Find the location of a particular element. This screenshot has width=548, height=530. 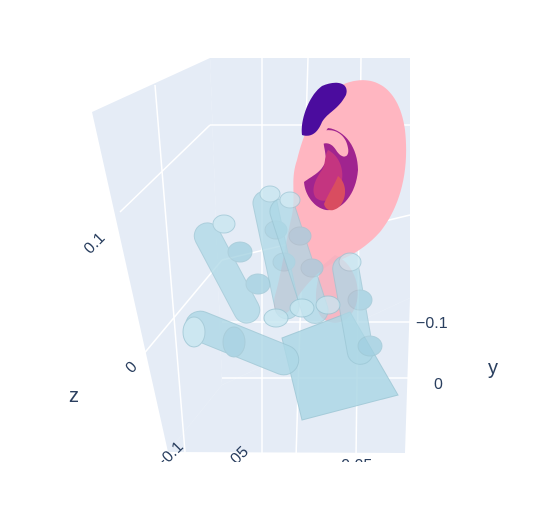

y-tick-0: 0 is located at coordinates (438, 384).